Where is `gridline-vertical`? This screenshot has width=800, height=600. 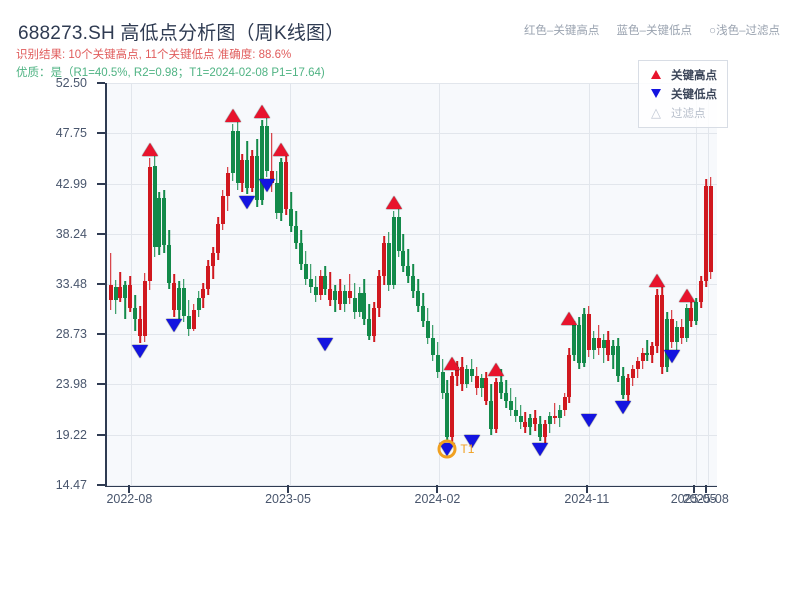
gridline-vertical is located at coordinates (708, 284).